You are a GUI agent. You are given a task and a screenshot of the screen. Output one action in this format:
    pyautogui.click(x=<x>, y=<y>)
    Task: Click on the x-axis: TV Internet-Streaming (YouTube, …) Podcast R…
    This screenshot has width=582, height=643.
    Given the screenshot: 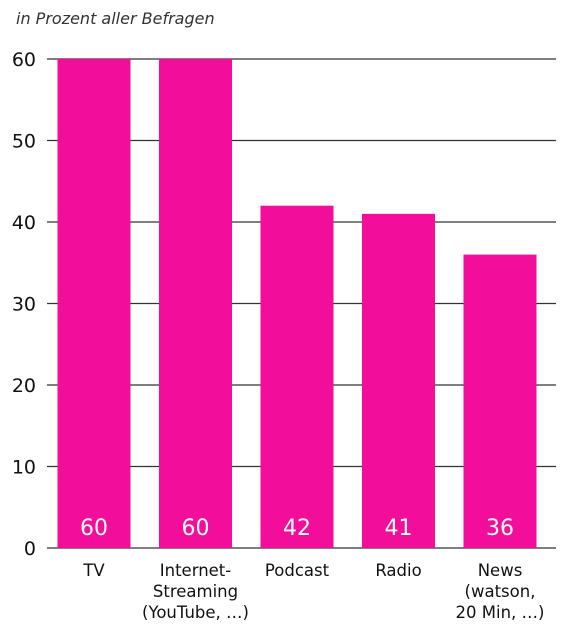 What is the action you would take?
    pyautogui.click(x=313, y=591)
    